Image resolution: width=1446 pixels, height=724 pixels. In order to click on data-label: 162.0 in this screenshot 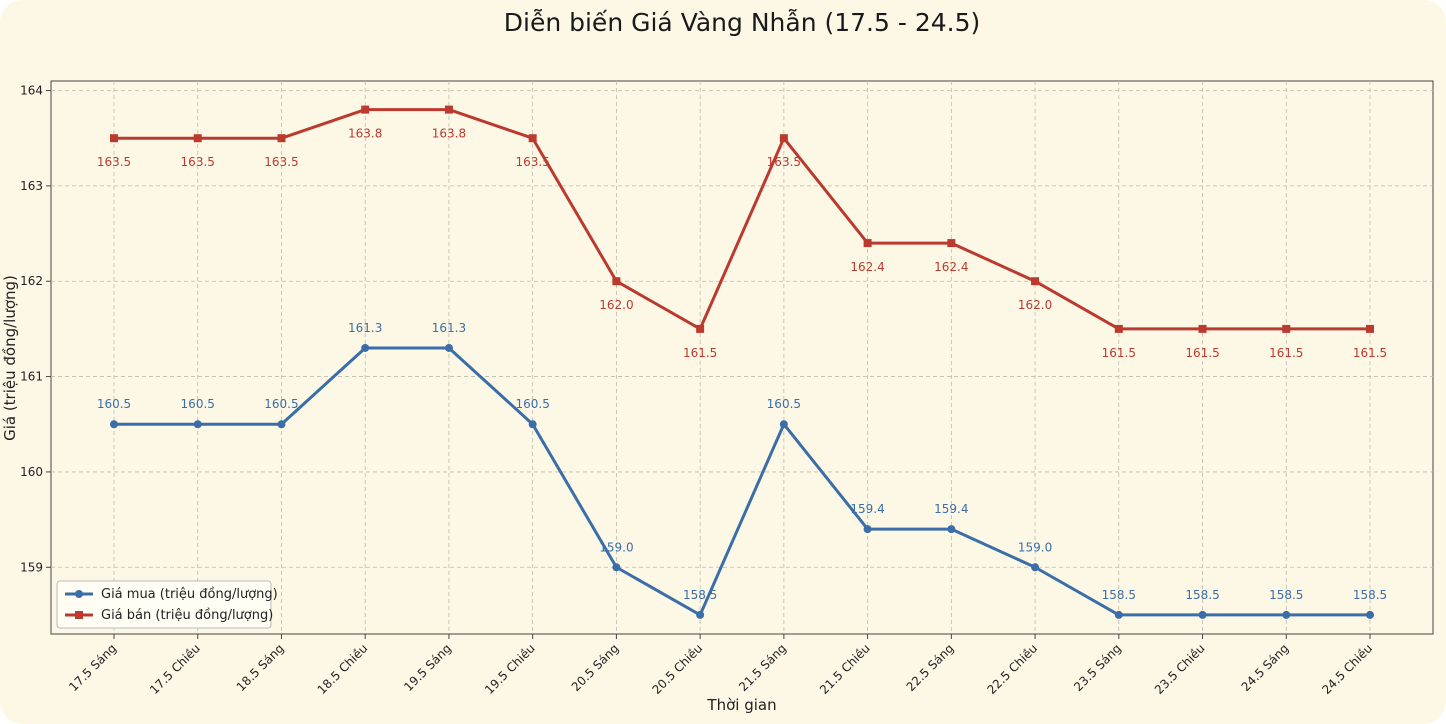, I will do `click(1035, 305)`.